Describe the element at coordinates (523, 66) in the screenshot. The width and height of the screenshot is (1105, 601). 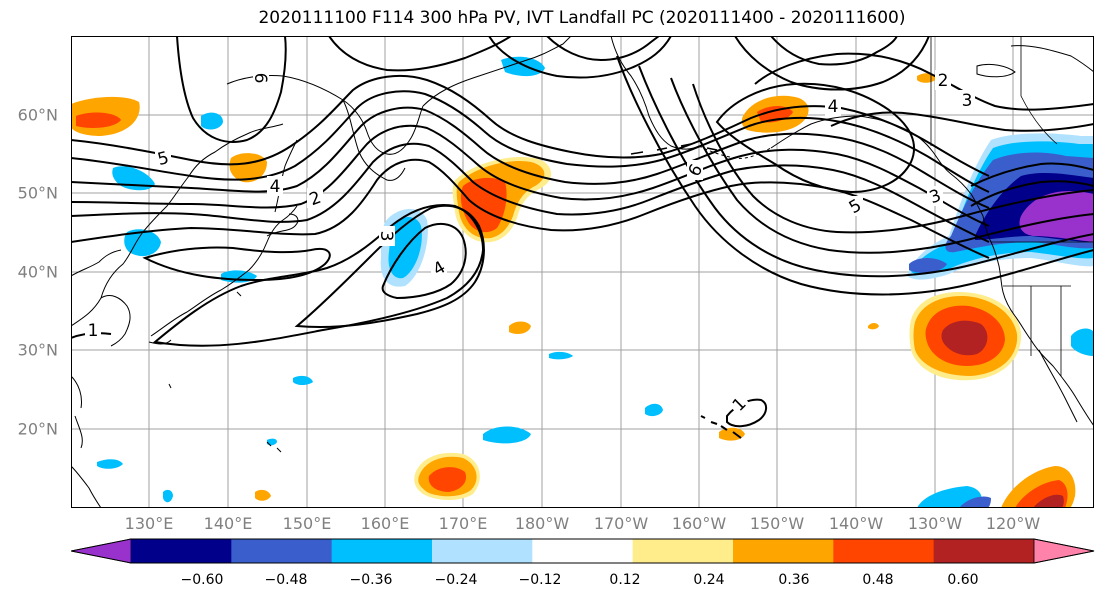
I see `shading-bering-blue` at that location.